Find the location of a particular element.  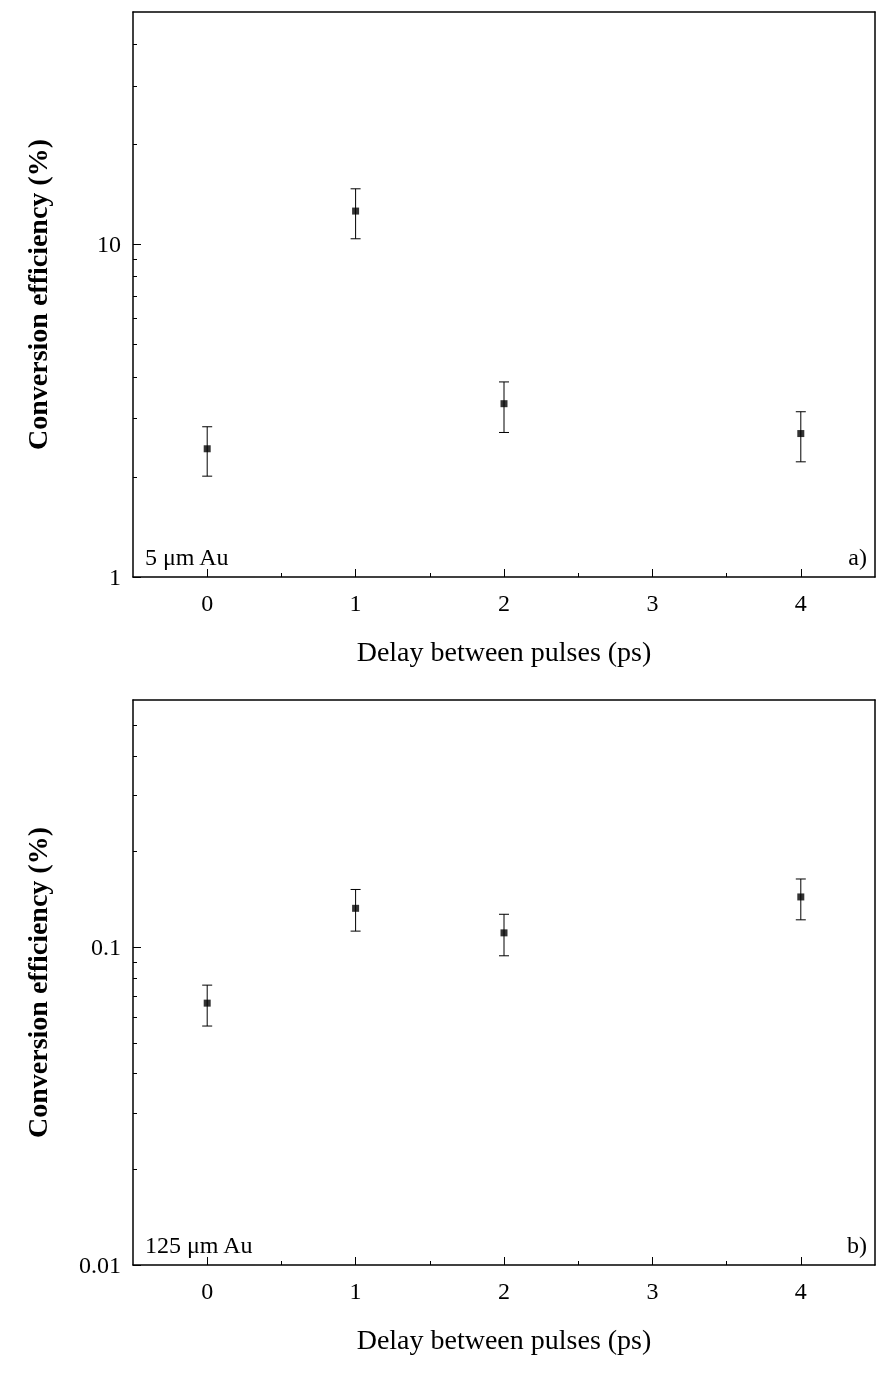

annotation: b) is located at coordinates (857, 1245).